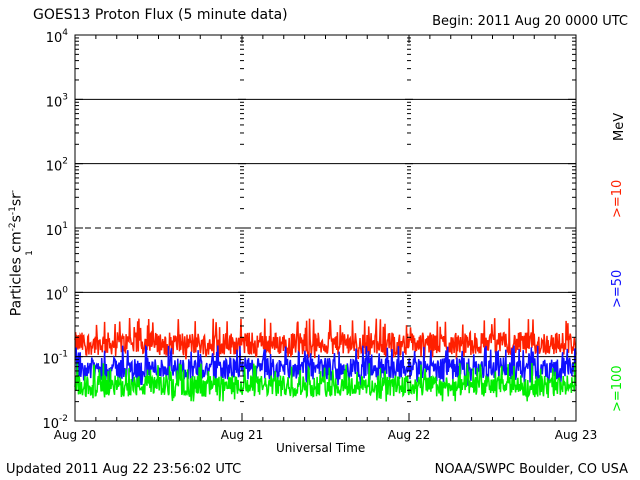  I want to click on x-tick-label: Aug 22, so click(409, 435).